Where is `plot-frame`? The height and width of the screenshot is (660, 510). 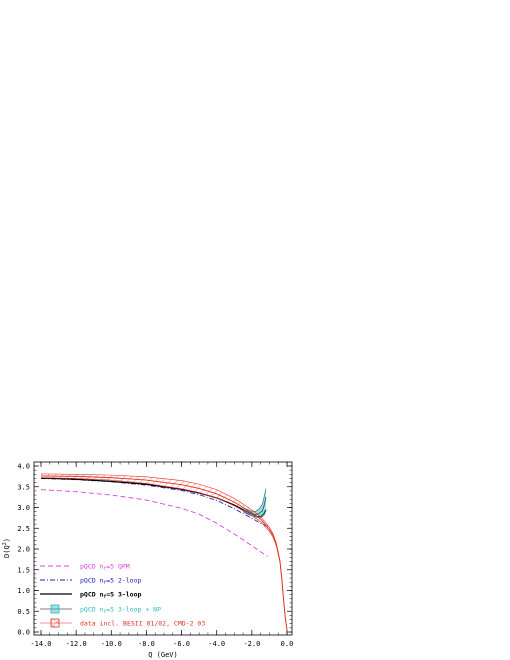
plot-frame is located at coordinates (163, 548).